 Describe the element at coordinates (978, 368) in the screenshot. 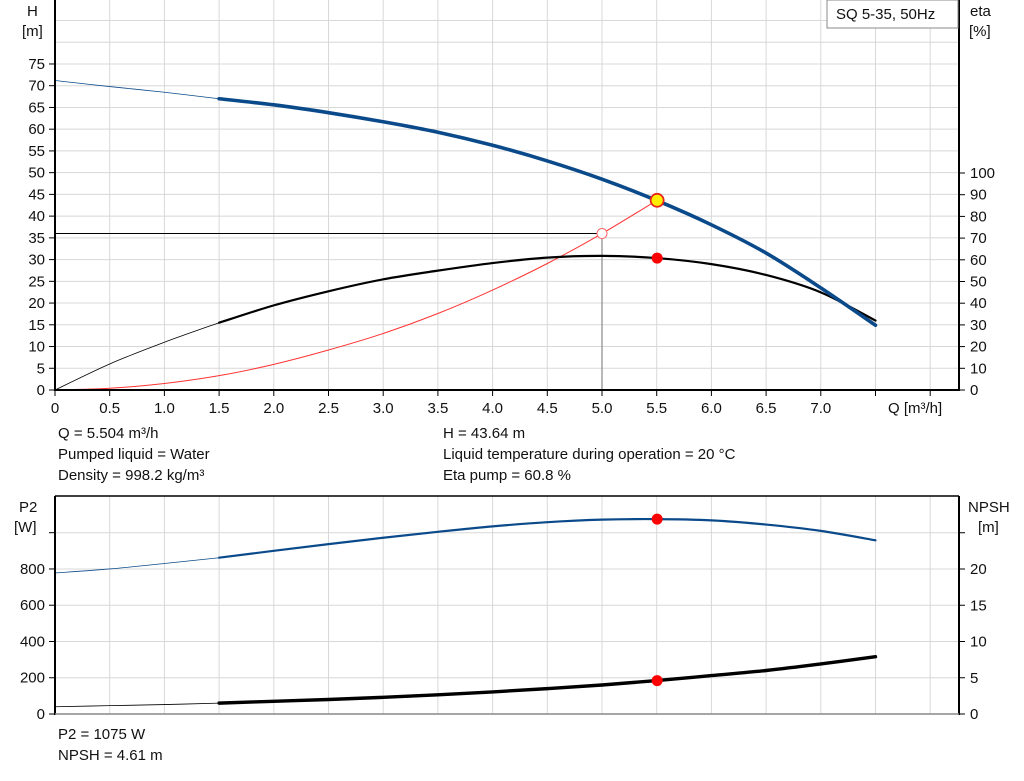

I see `eta-tick-label: 10` at that location.